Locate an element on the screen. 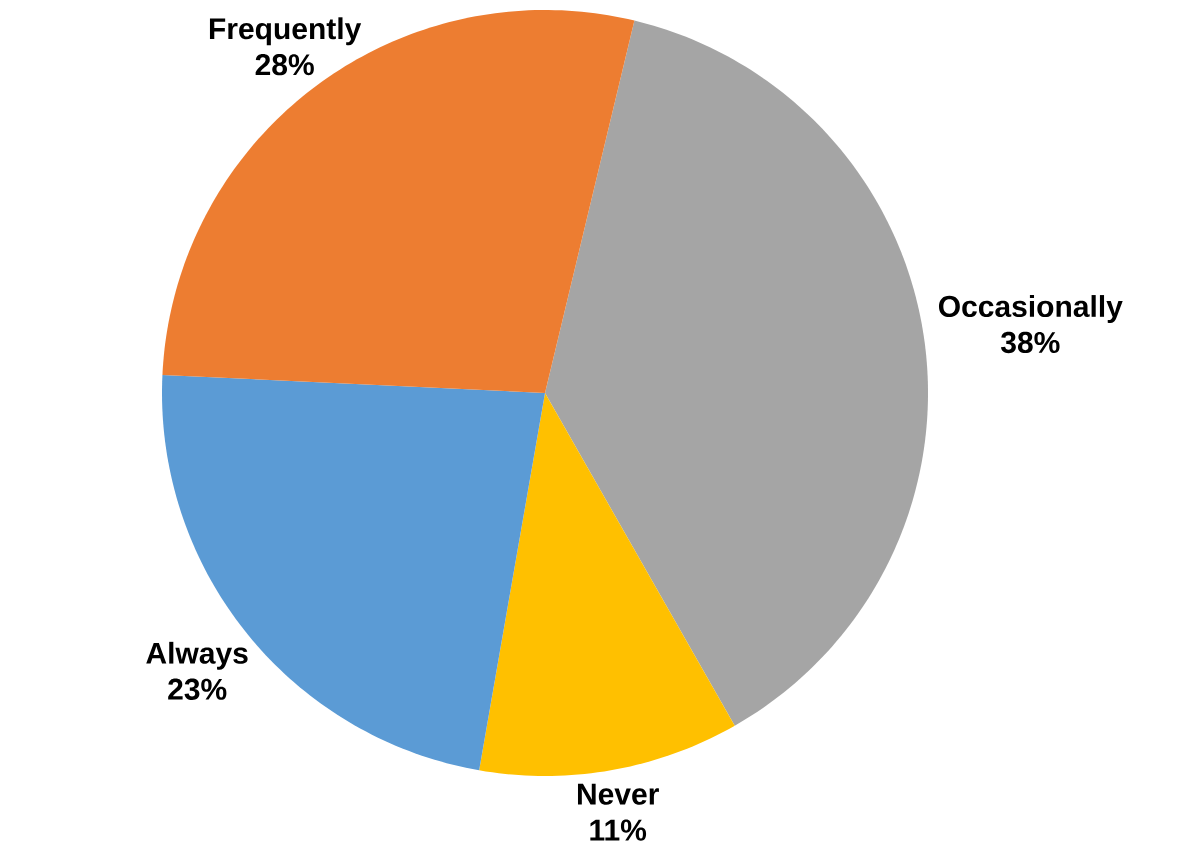 The image size is (1178, 852). data-label: 28% is located at coordinates (284, 65).